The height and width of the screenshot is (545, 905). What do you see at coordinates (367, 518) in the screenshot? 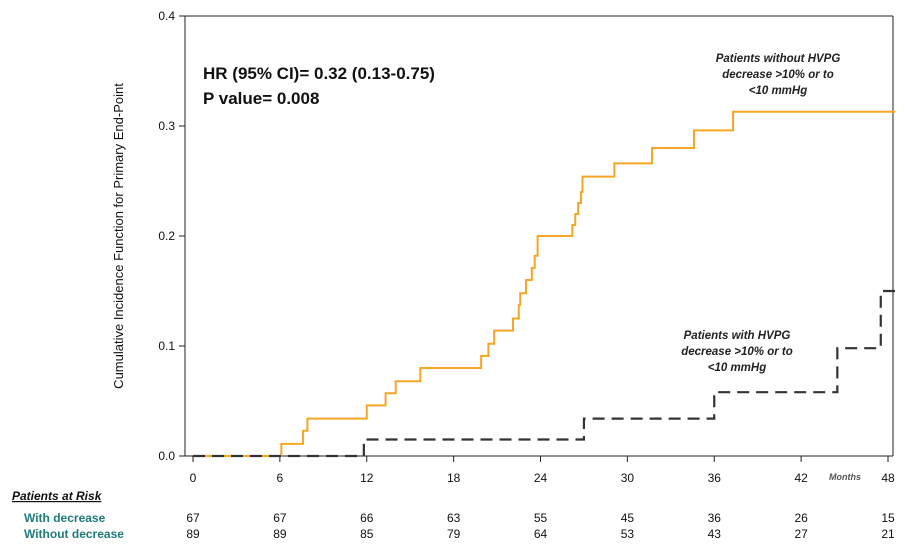
I see `risk-table-cell: 66` at bounding box center [367, 518].